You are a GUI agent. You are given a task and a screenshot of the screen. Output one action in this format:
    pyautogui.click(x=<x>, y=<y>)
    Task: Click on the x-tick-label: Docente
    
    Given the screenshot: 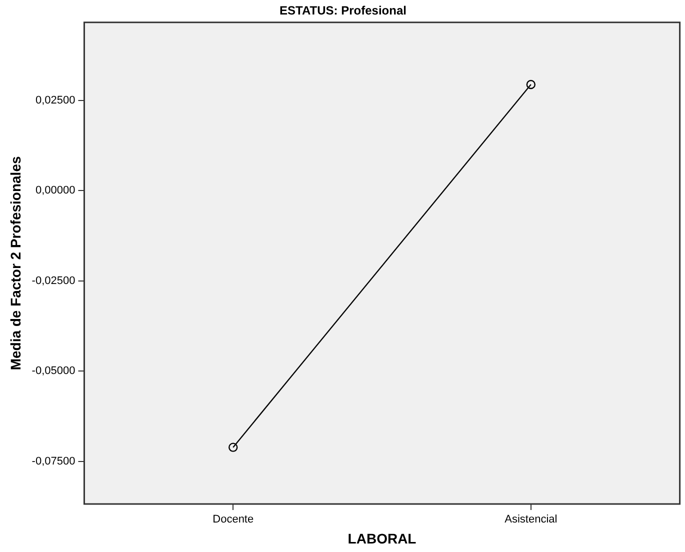 What is the action you would take?
    pyautogui.click(x=233, y=520)
    